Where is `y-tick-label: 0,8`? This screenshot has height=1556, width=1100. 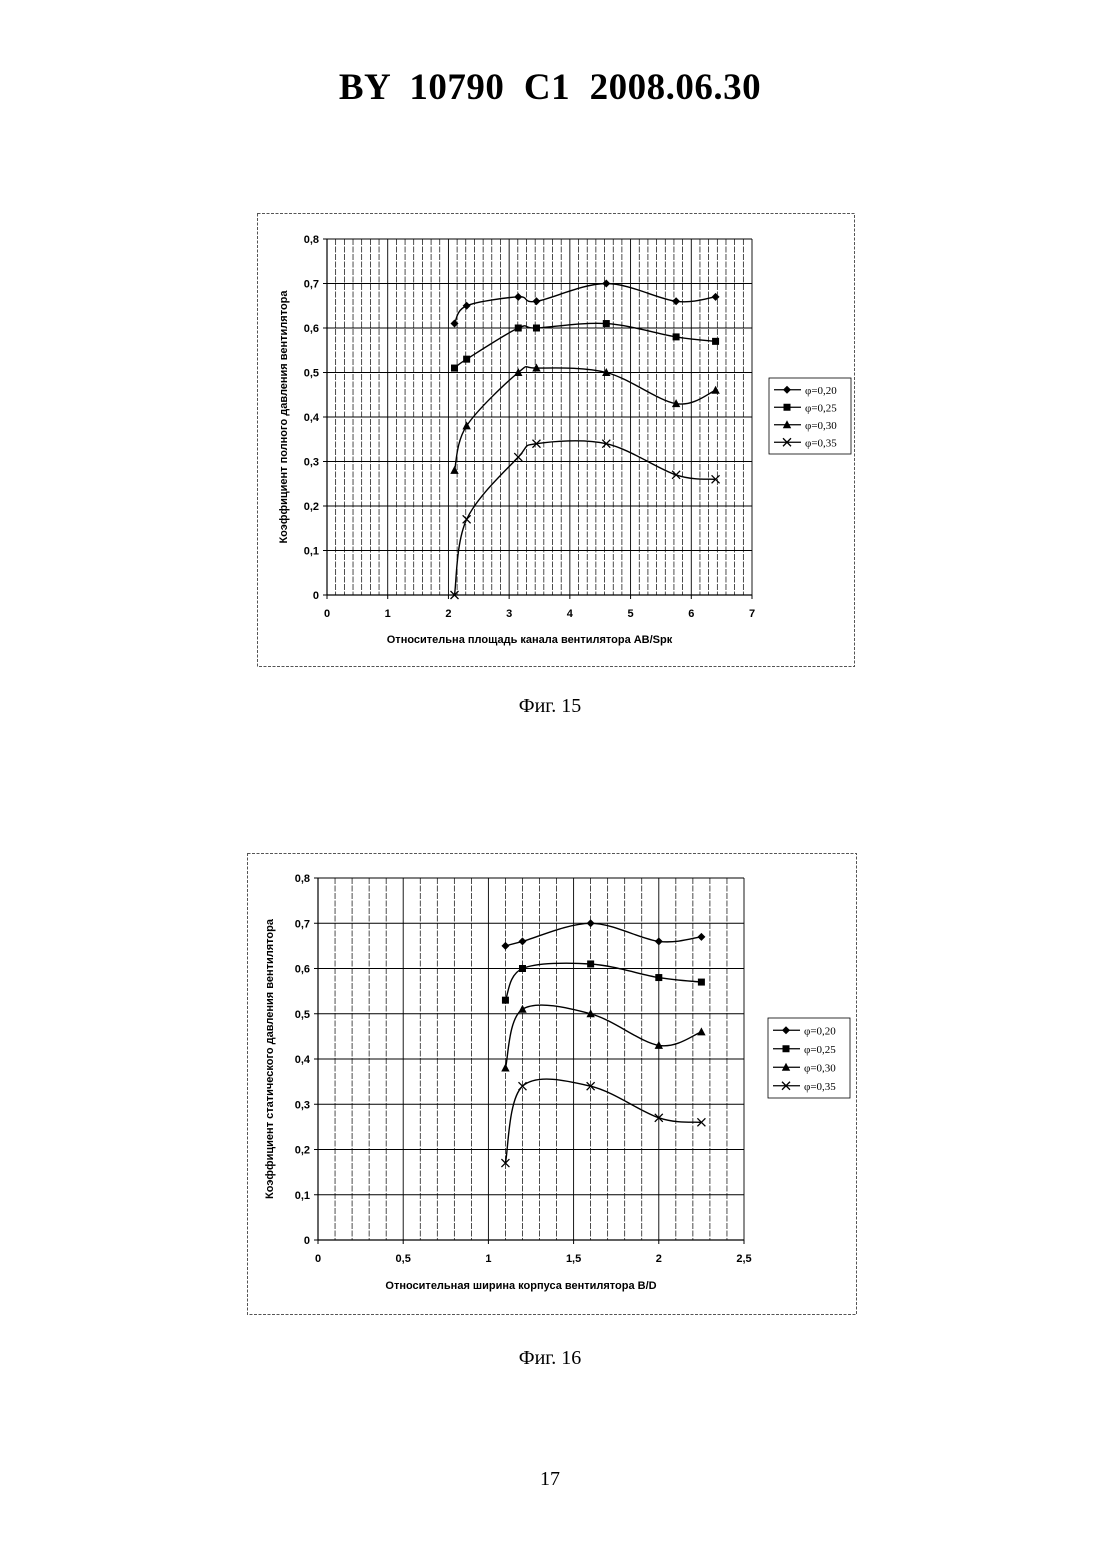 y-tick-label: 0,8 is located at coordinates (302, 879).